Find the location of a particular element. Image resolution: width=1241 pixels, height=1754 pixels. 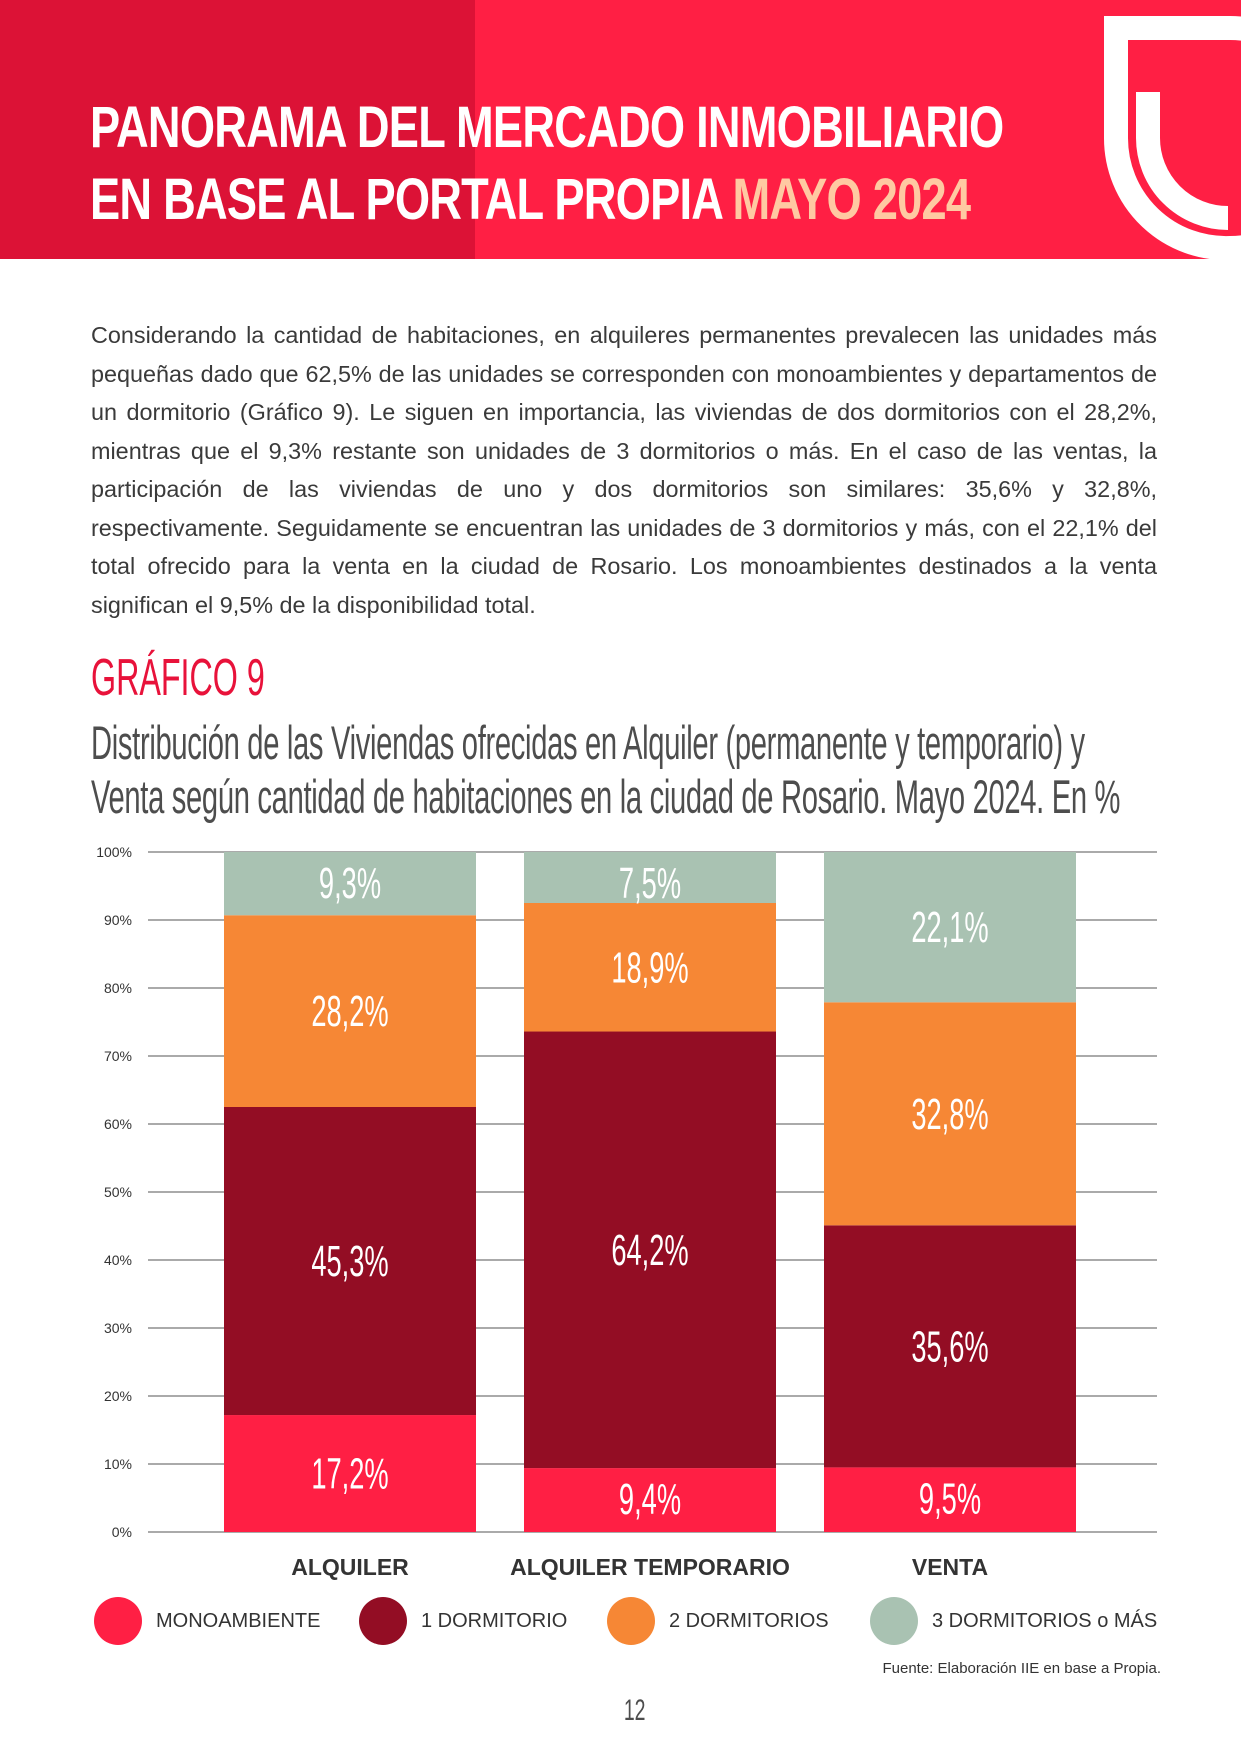

bar-segment-venta-monoambiente is located at coordinates (950, 1499).